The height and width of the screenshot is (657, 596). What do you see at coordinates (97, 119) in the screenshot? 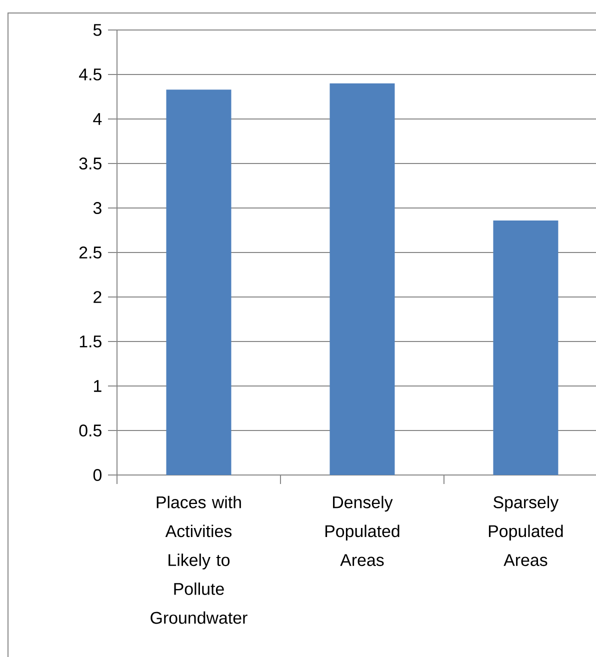
I see `y-tick-label: 4` at bounding box center [97, 119].